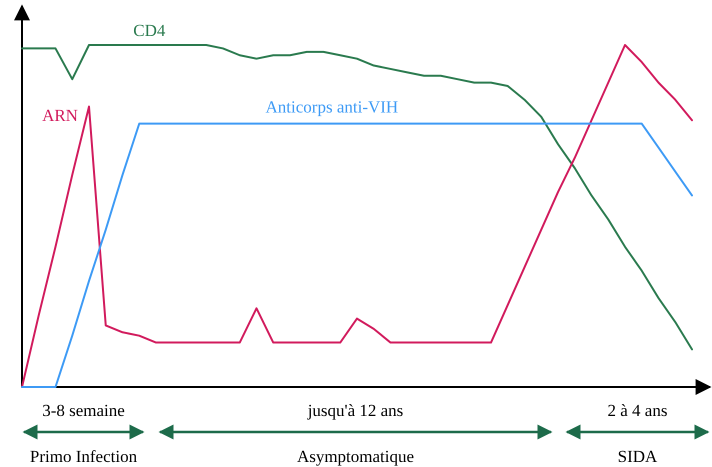  What do you see at coordinates (638, 456) in the screenshot?
I see `text: SIDA` at bounding box center [638, 456].